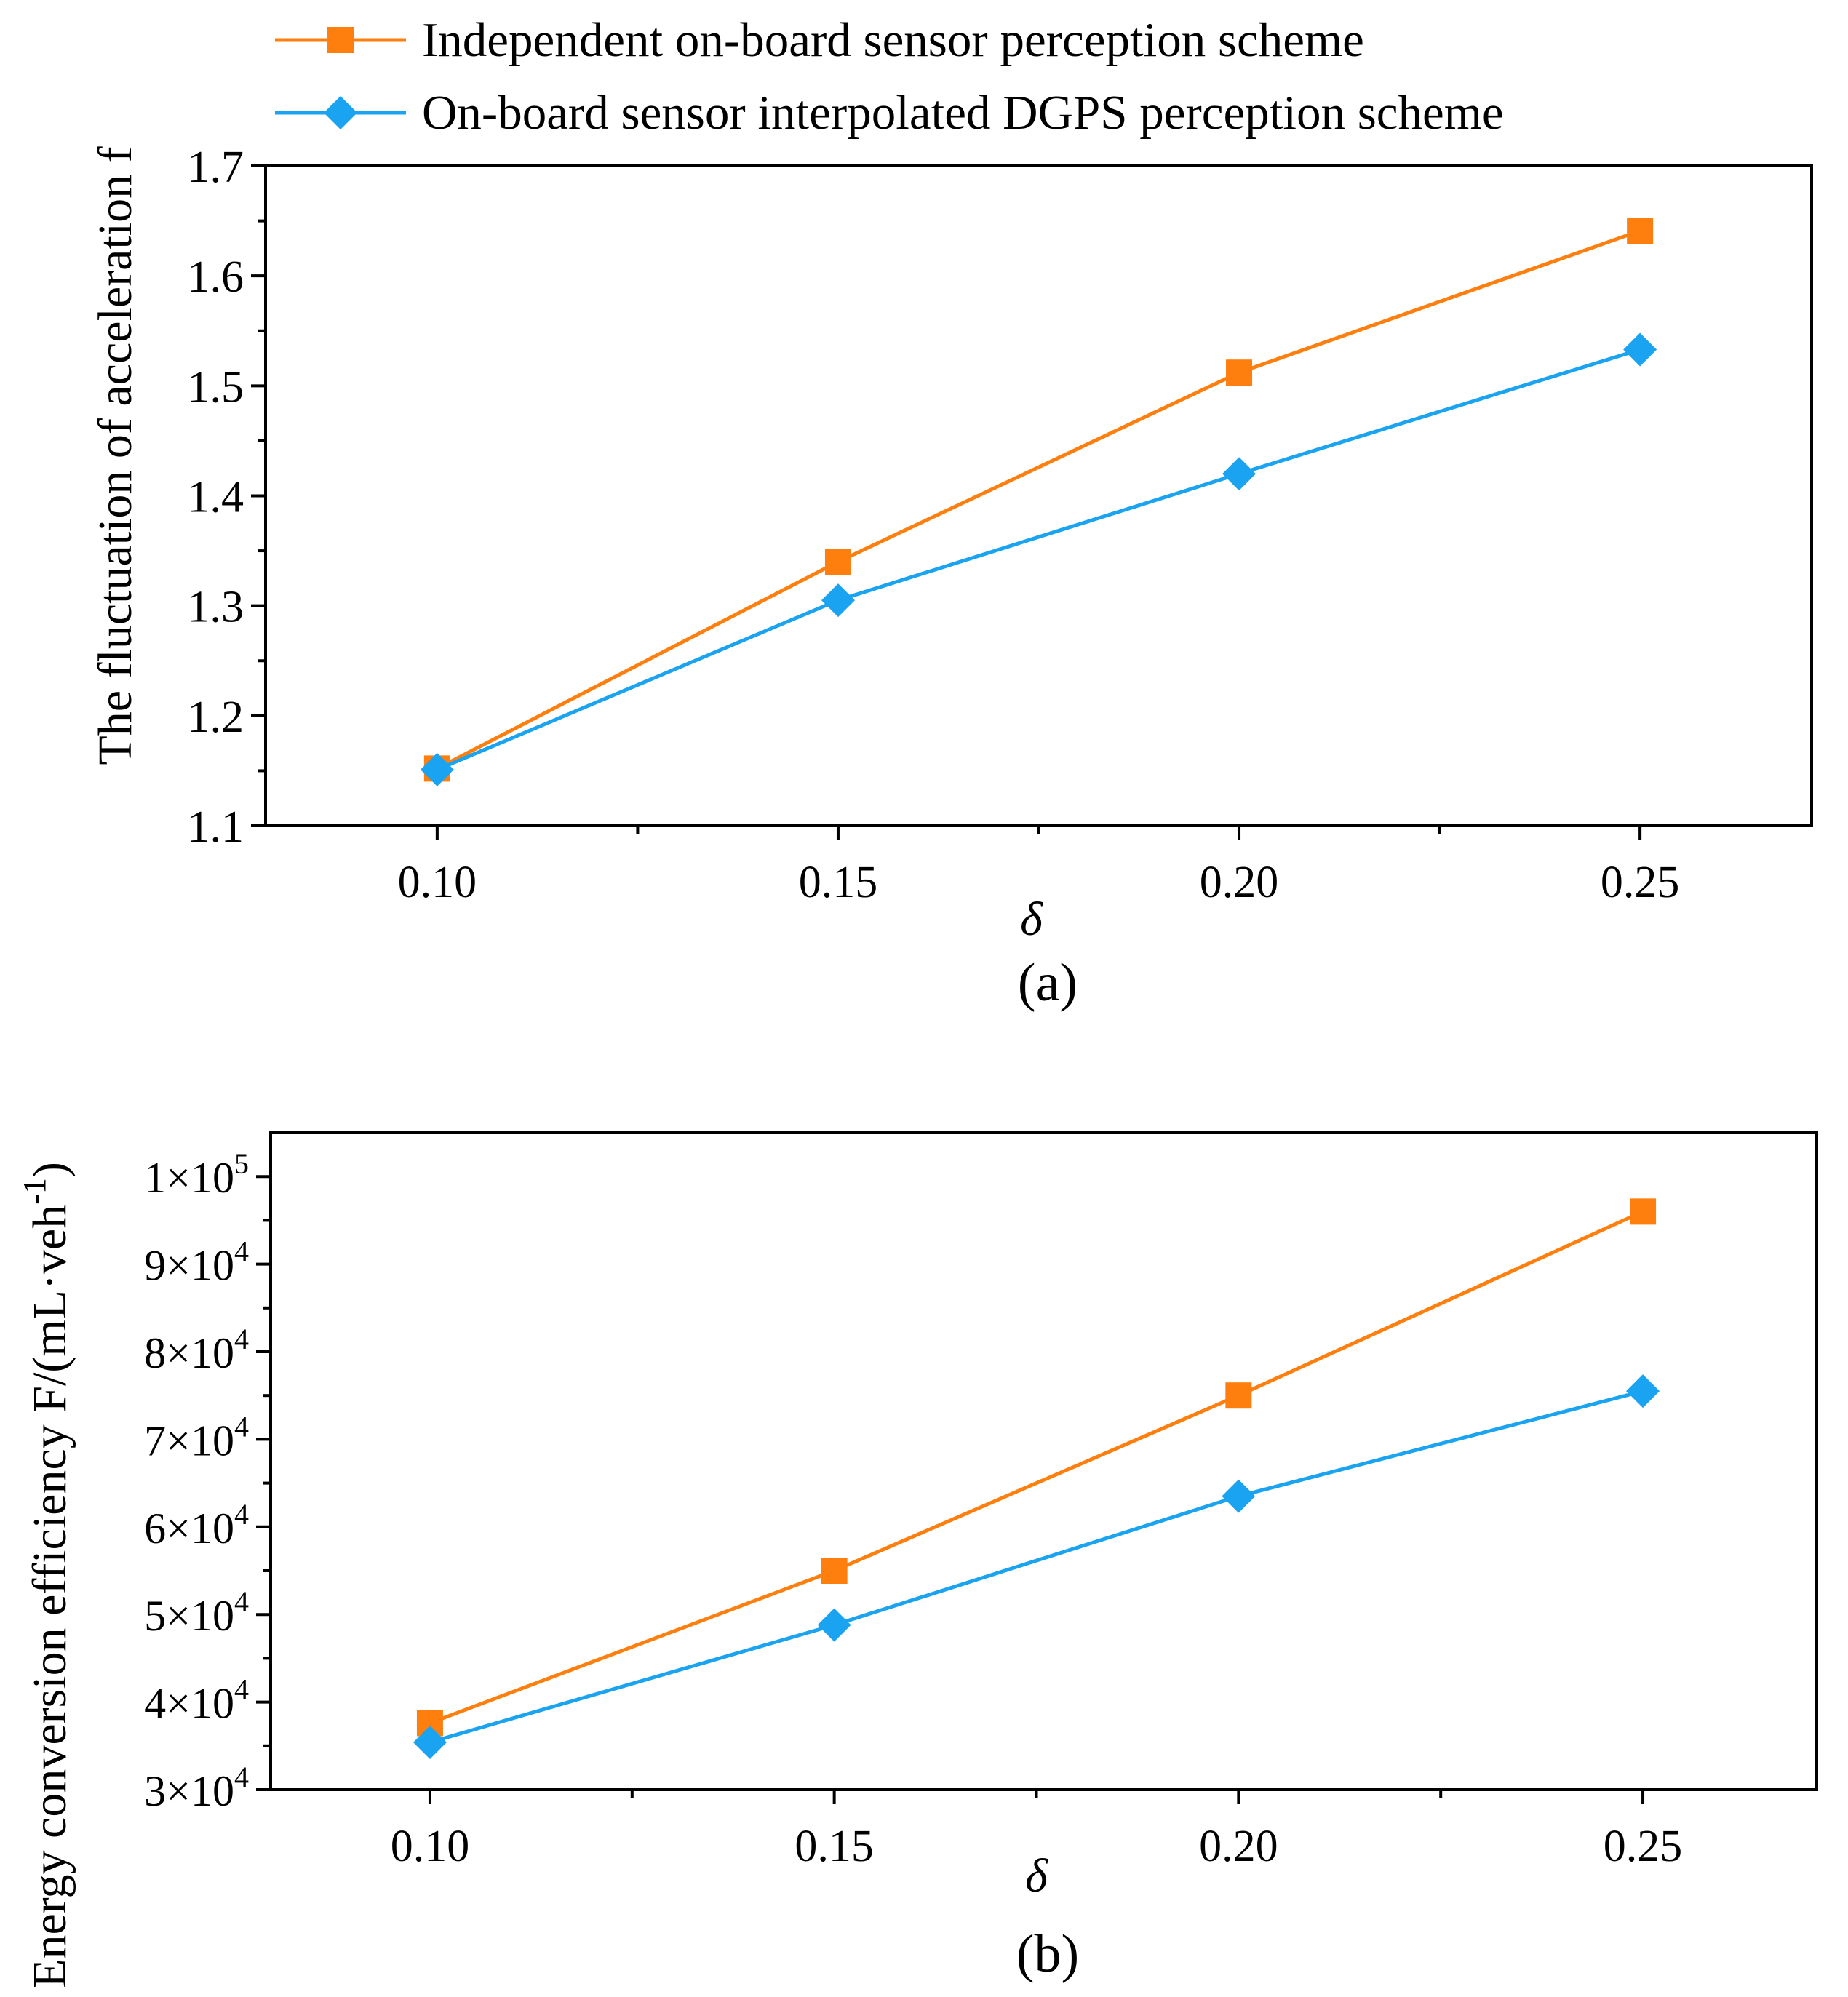 The height and width of the screenshot is (1997, 1848). I want to click on y-tick-label: 1.7, so click(216, 167).